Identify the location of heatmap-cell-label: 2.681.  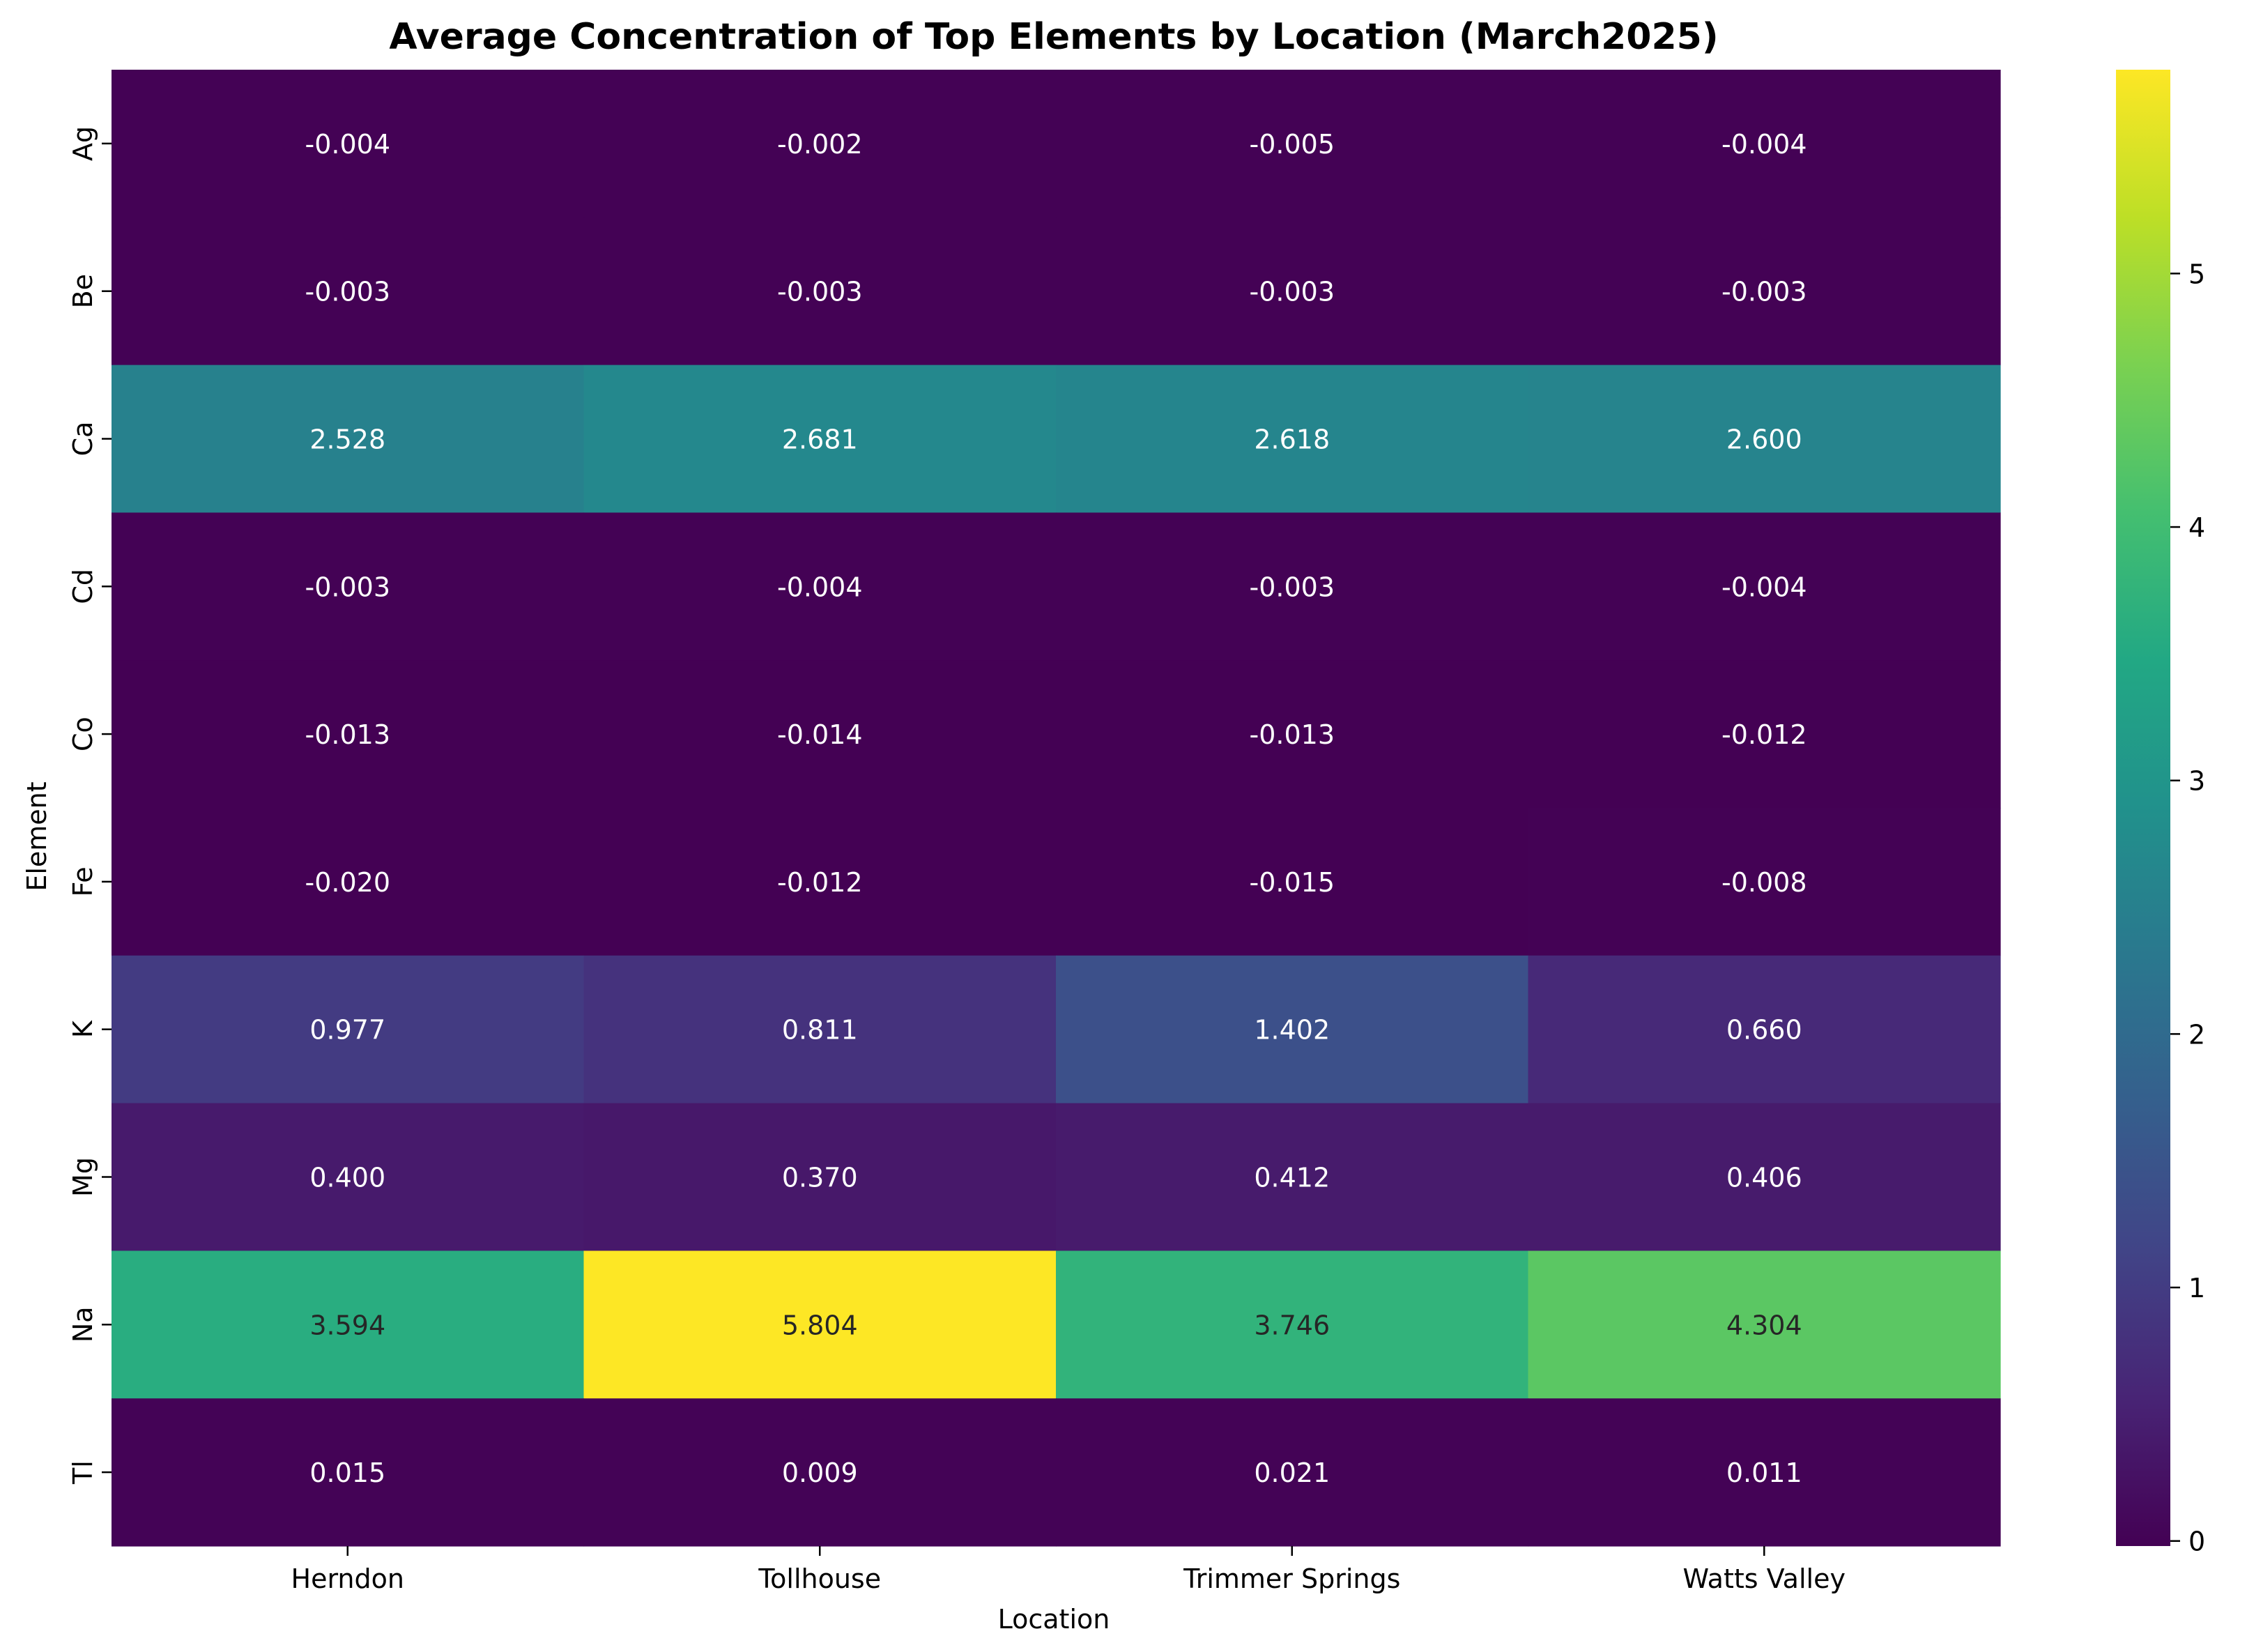
(820, 440).